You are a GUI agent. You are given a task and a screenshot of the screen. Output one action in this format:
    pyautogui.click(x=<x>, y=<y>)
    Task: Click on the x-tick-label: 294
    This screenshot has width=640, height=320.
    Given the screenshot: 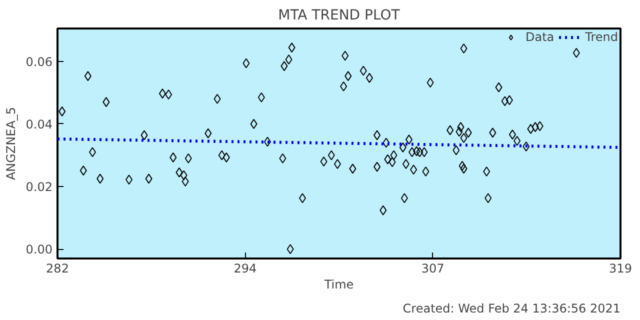 What is the action you would take?
    pyautogui.click(x=245, y=269)
    